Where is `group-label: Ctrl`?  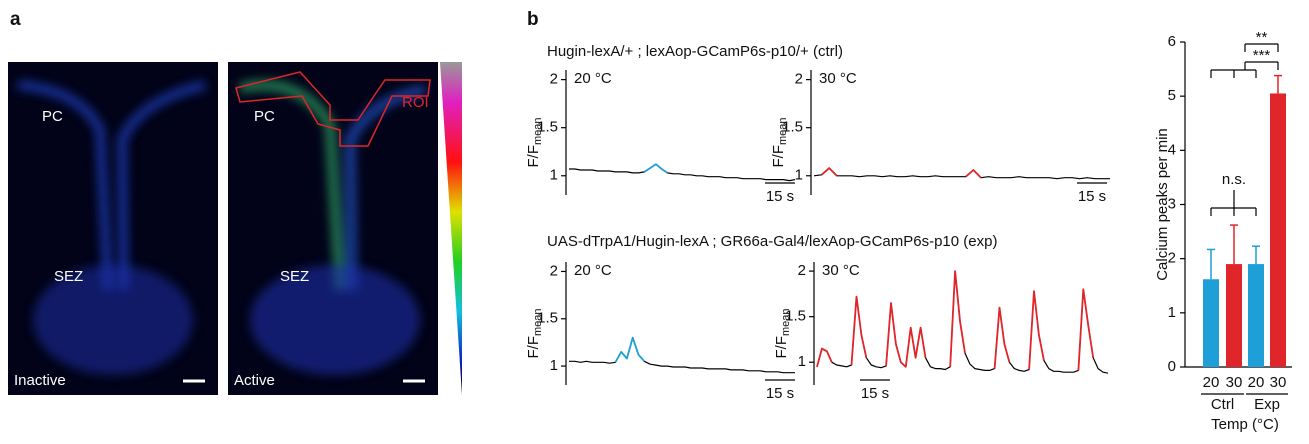 group-label: Ctrl is located at coordinates (1222, 404).